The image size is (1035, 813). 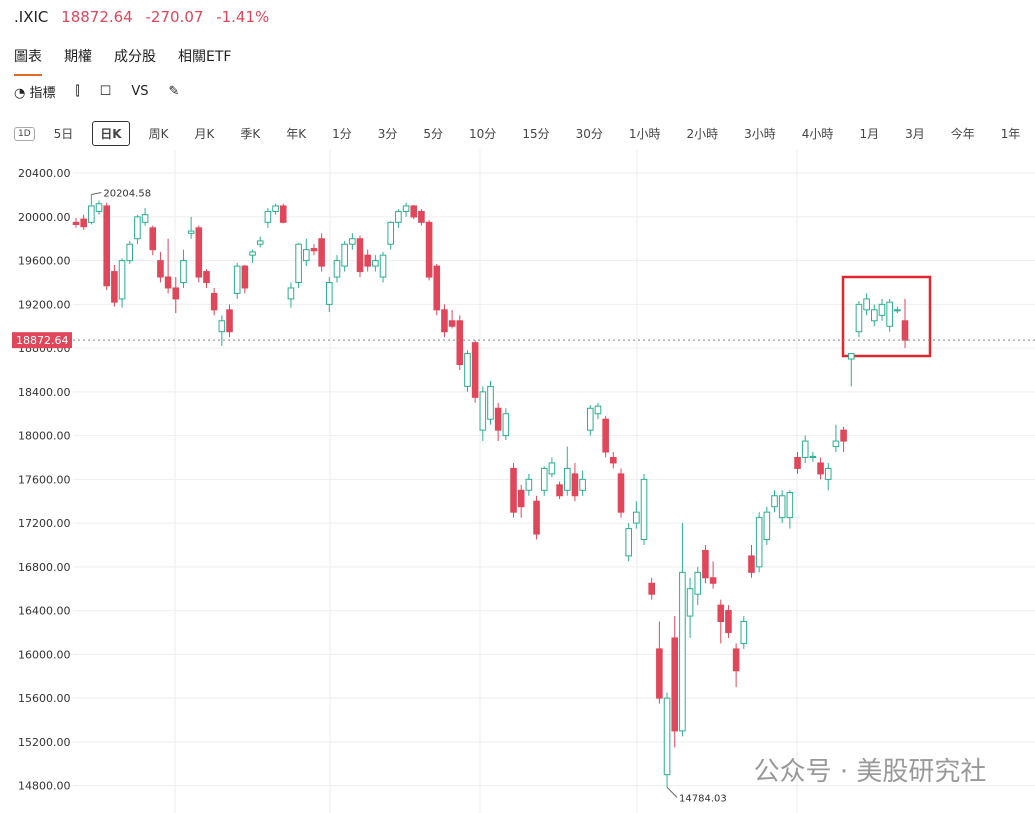 What do you see at coordinates (174, 91) in the screenshot?
I see `draw-icon: ✎` at bounding box center [174, 91].